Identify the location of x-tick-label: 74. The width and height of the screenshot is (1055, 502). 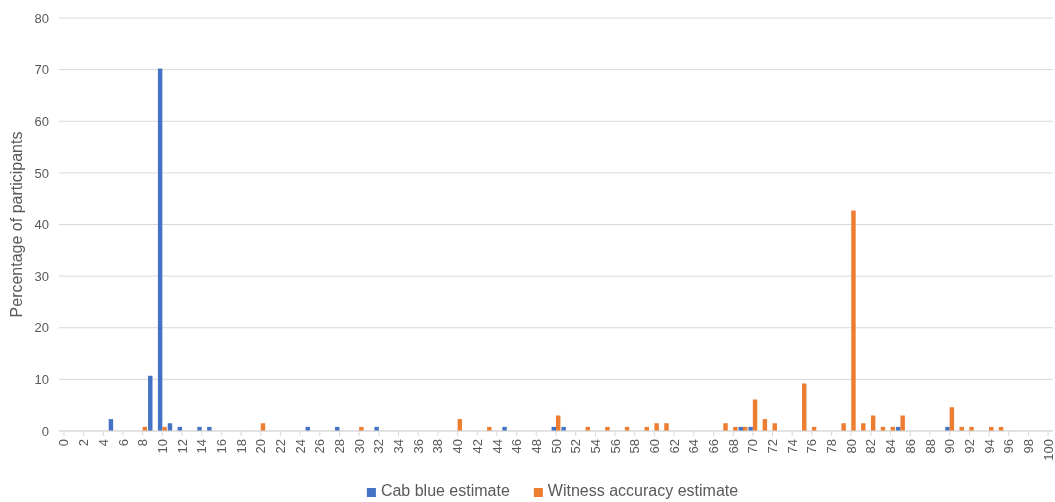
(792, 446).